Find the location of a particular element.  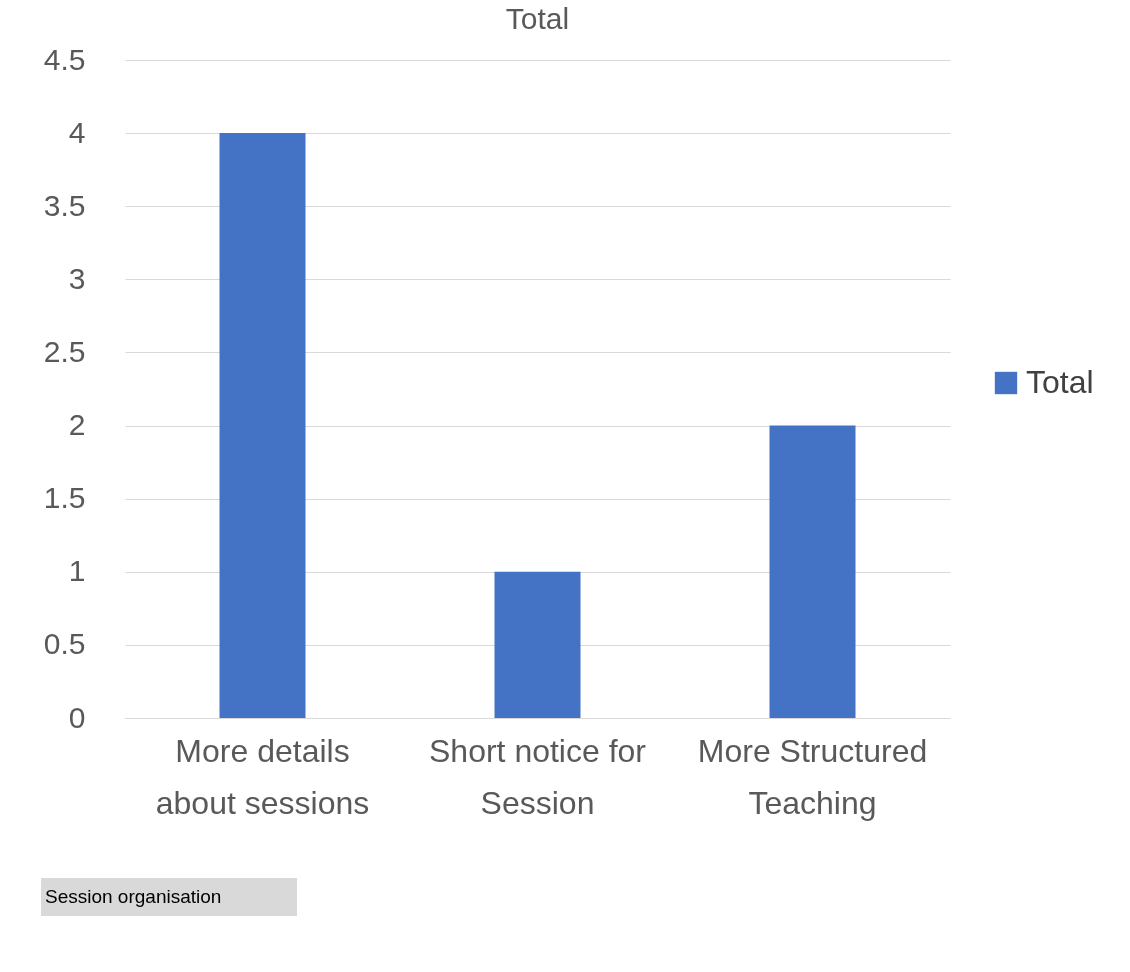

x-tick-label: More details about sessions is located at coordinates (262, 776).